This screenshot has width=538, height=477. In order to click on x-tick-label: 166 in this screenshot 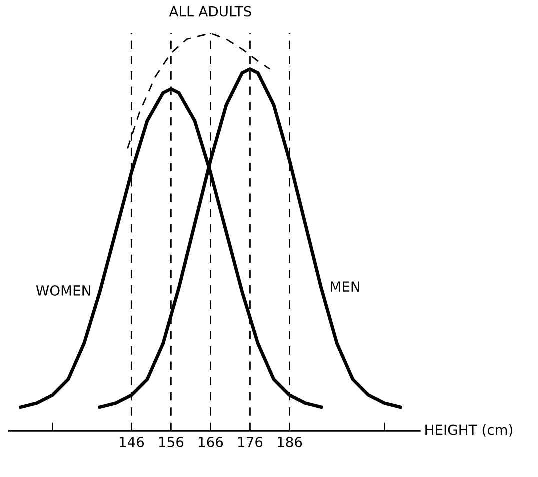, I will do `click(211, 442)`.